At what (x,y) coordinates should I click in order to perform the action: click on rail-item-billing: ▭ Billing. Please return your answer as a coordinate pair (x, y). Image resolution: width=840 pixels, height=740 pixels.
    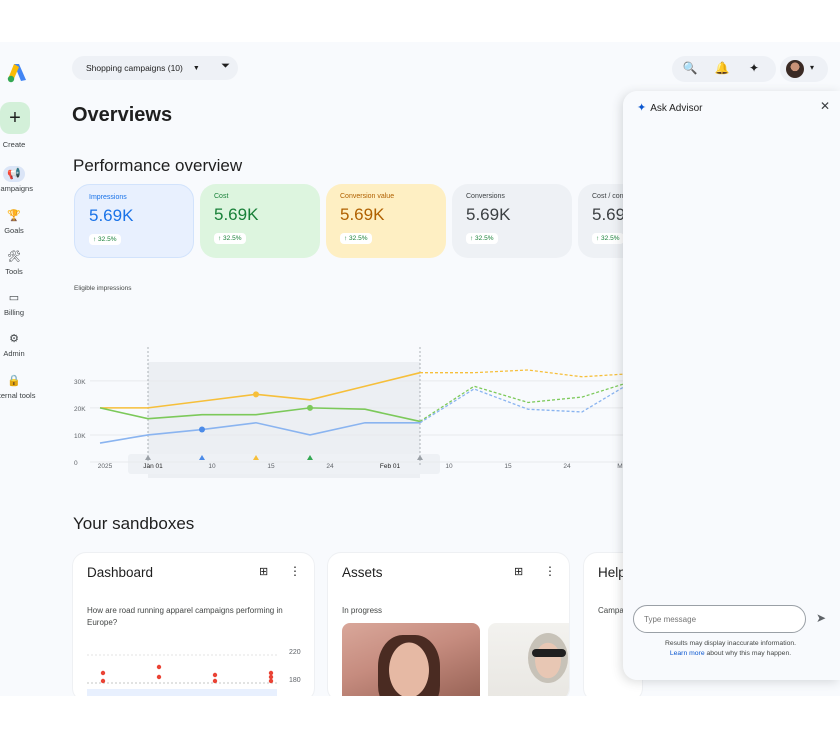
    Looking at the image, I should click on (21, 303).